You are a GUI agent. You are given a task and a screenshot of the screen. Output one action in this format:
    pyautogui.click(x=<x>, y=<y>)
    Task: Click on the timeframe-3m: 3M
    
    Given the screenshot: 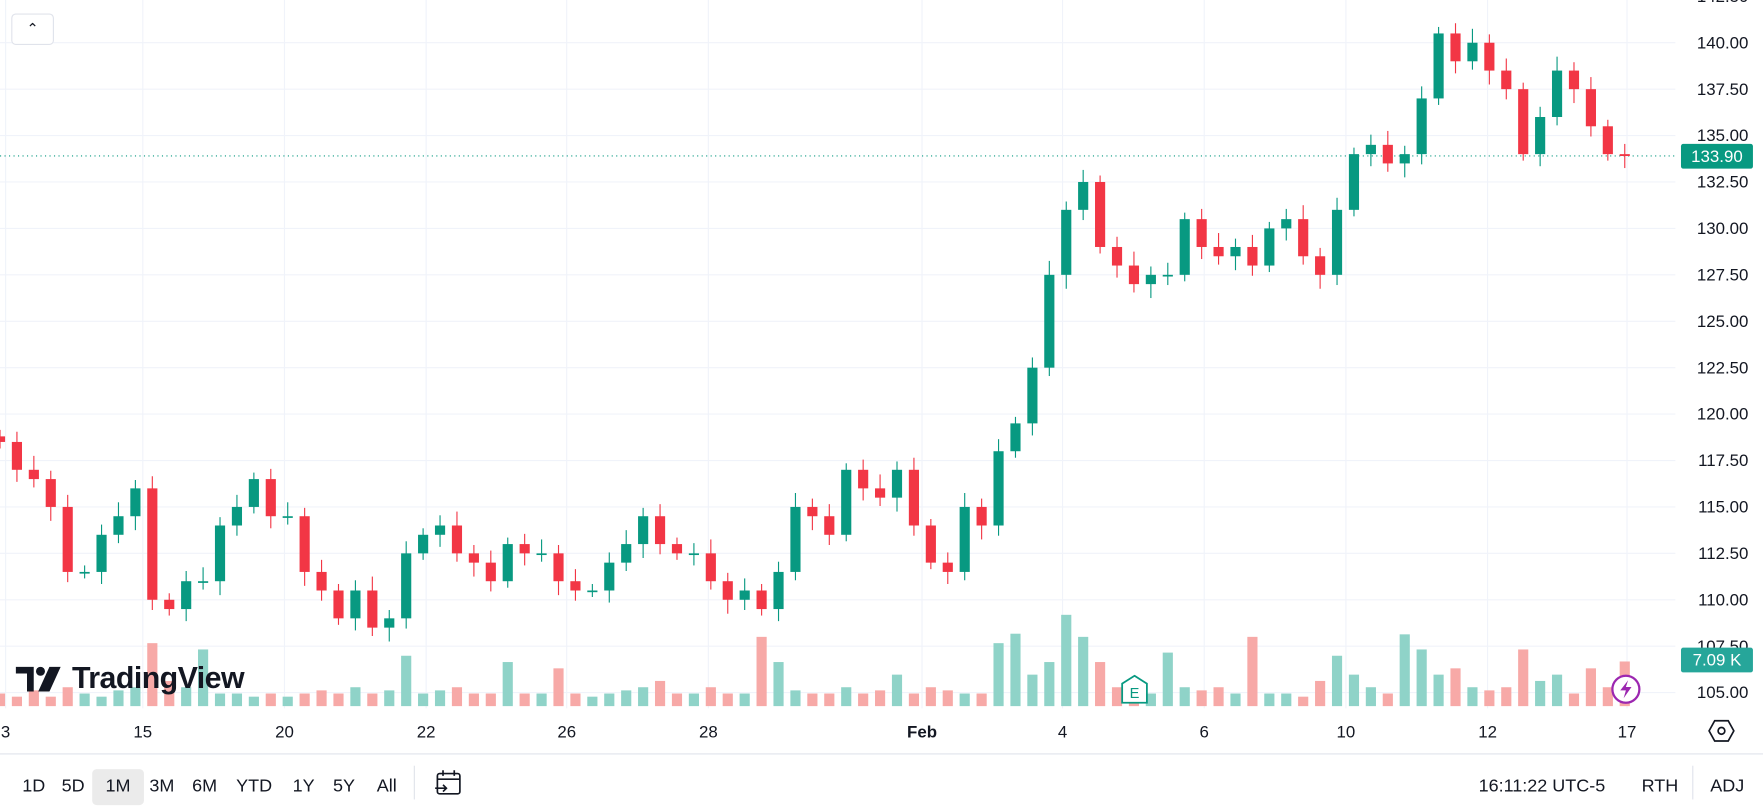 What is the action you would take?
    pyautogui.click(x=162, y=786)
    